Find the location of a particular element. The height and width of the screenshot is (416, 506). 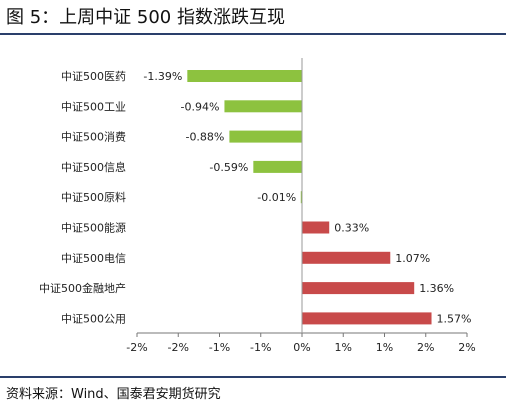

category-label: 中证500消费 is located at coordinates (93, 137).